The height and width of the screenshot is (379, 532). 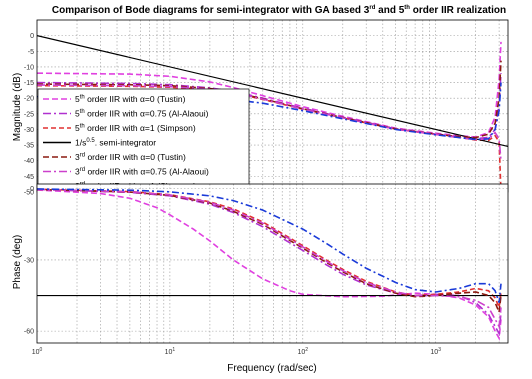 What do you see at coordinates (29, 83) in the screenshot?
I see `magnitude-y-tick-label: -15` at bounding box center [29, 83].